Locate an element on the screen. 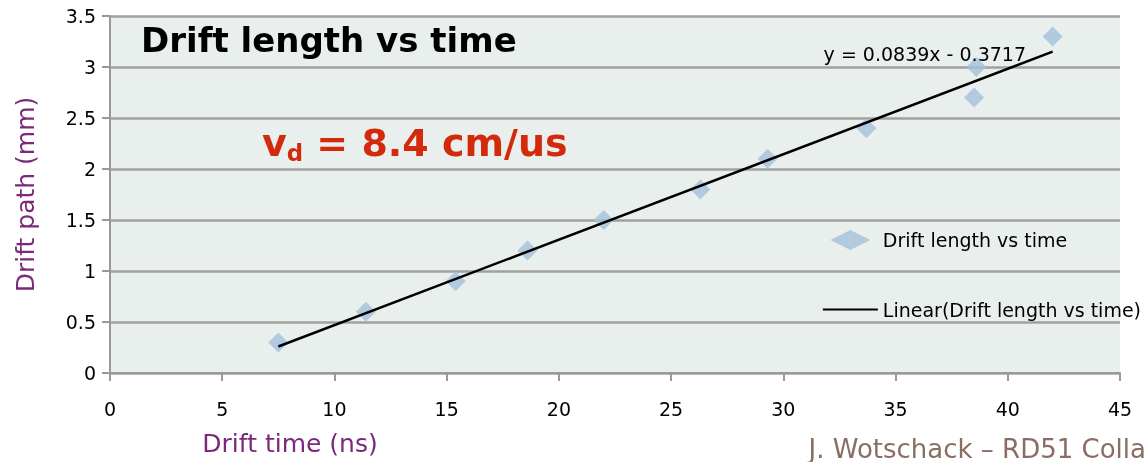 The image size is (1146, 462). legend-label: Linear(Drift length vs time) is located at coordinates (1011, 309).